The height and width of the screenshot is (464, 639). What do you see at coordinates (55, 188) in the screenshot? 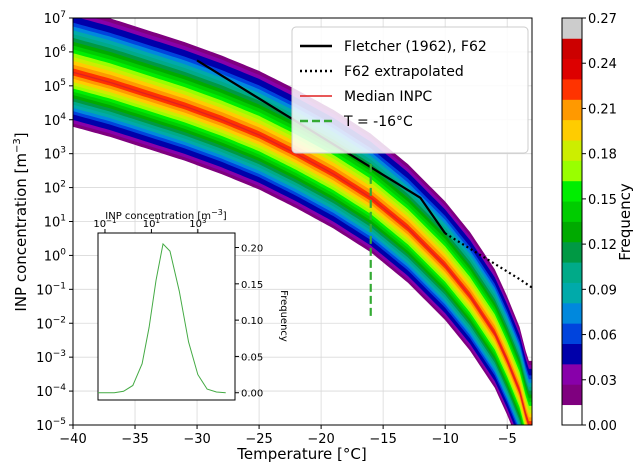
I see `y-tick-label: 10²` at bounding box center [55, 188].